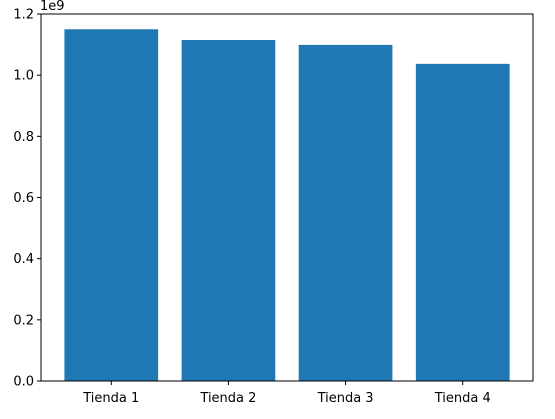  Describe the element at coordinates (23, 15) in the screenshot. I see `y-tick-label-6: 1.2` at that location.